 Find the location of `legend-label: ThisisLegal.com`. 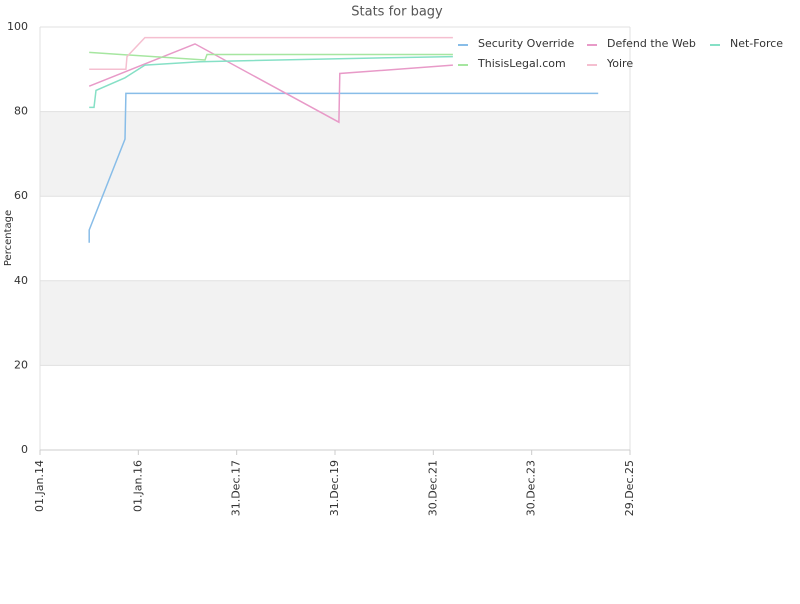

legend-label: ThisisLegal.com is located at coordinates (521, 63).